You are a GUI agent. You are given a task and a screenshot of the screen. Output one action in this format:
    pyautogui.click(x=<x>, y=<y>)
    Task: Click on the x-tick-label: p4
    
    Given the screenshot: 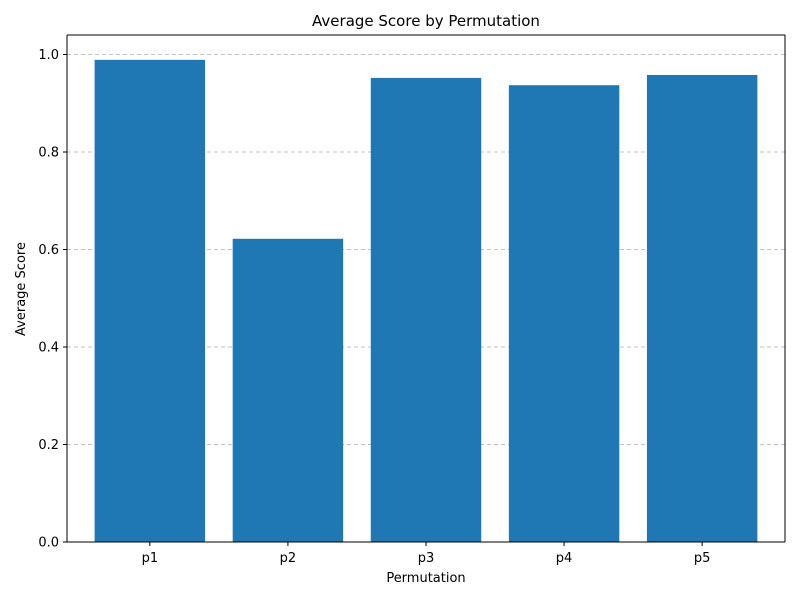 What is the action you would take?
    pyautogui.click(x=564, y=558)
    